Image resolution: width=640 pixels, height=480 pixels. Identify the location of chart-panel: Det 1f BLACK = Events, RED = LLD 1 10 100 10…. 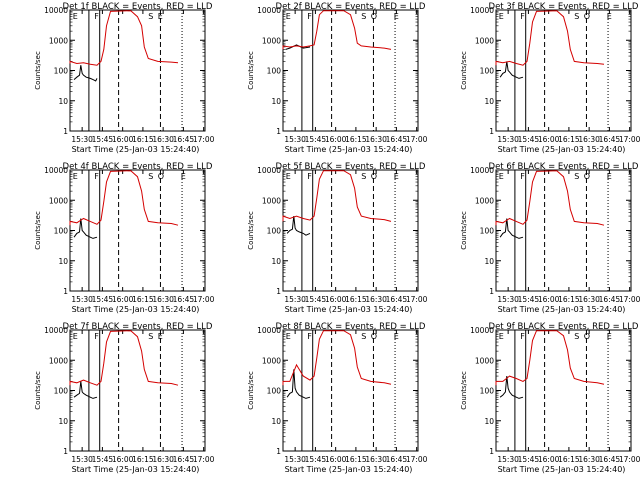
(124, 78).